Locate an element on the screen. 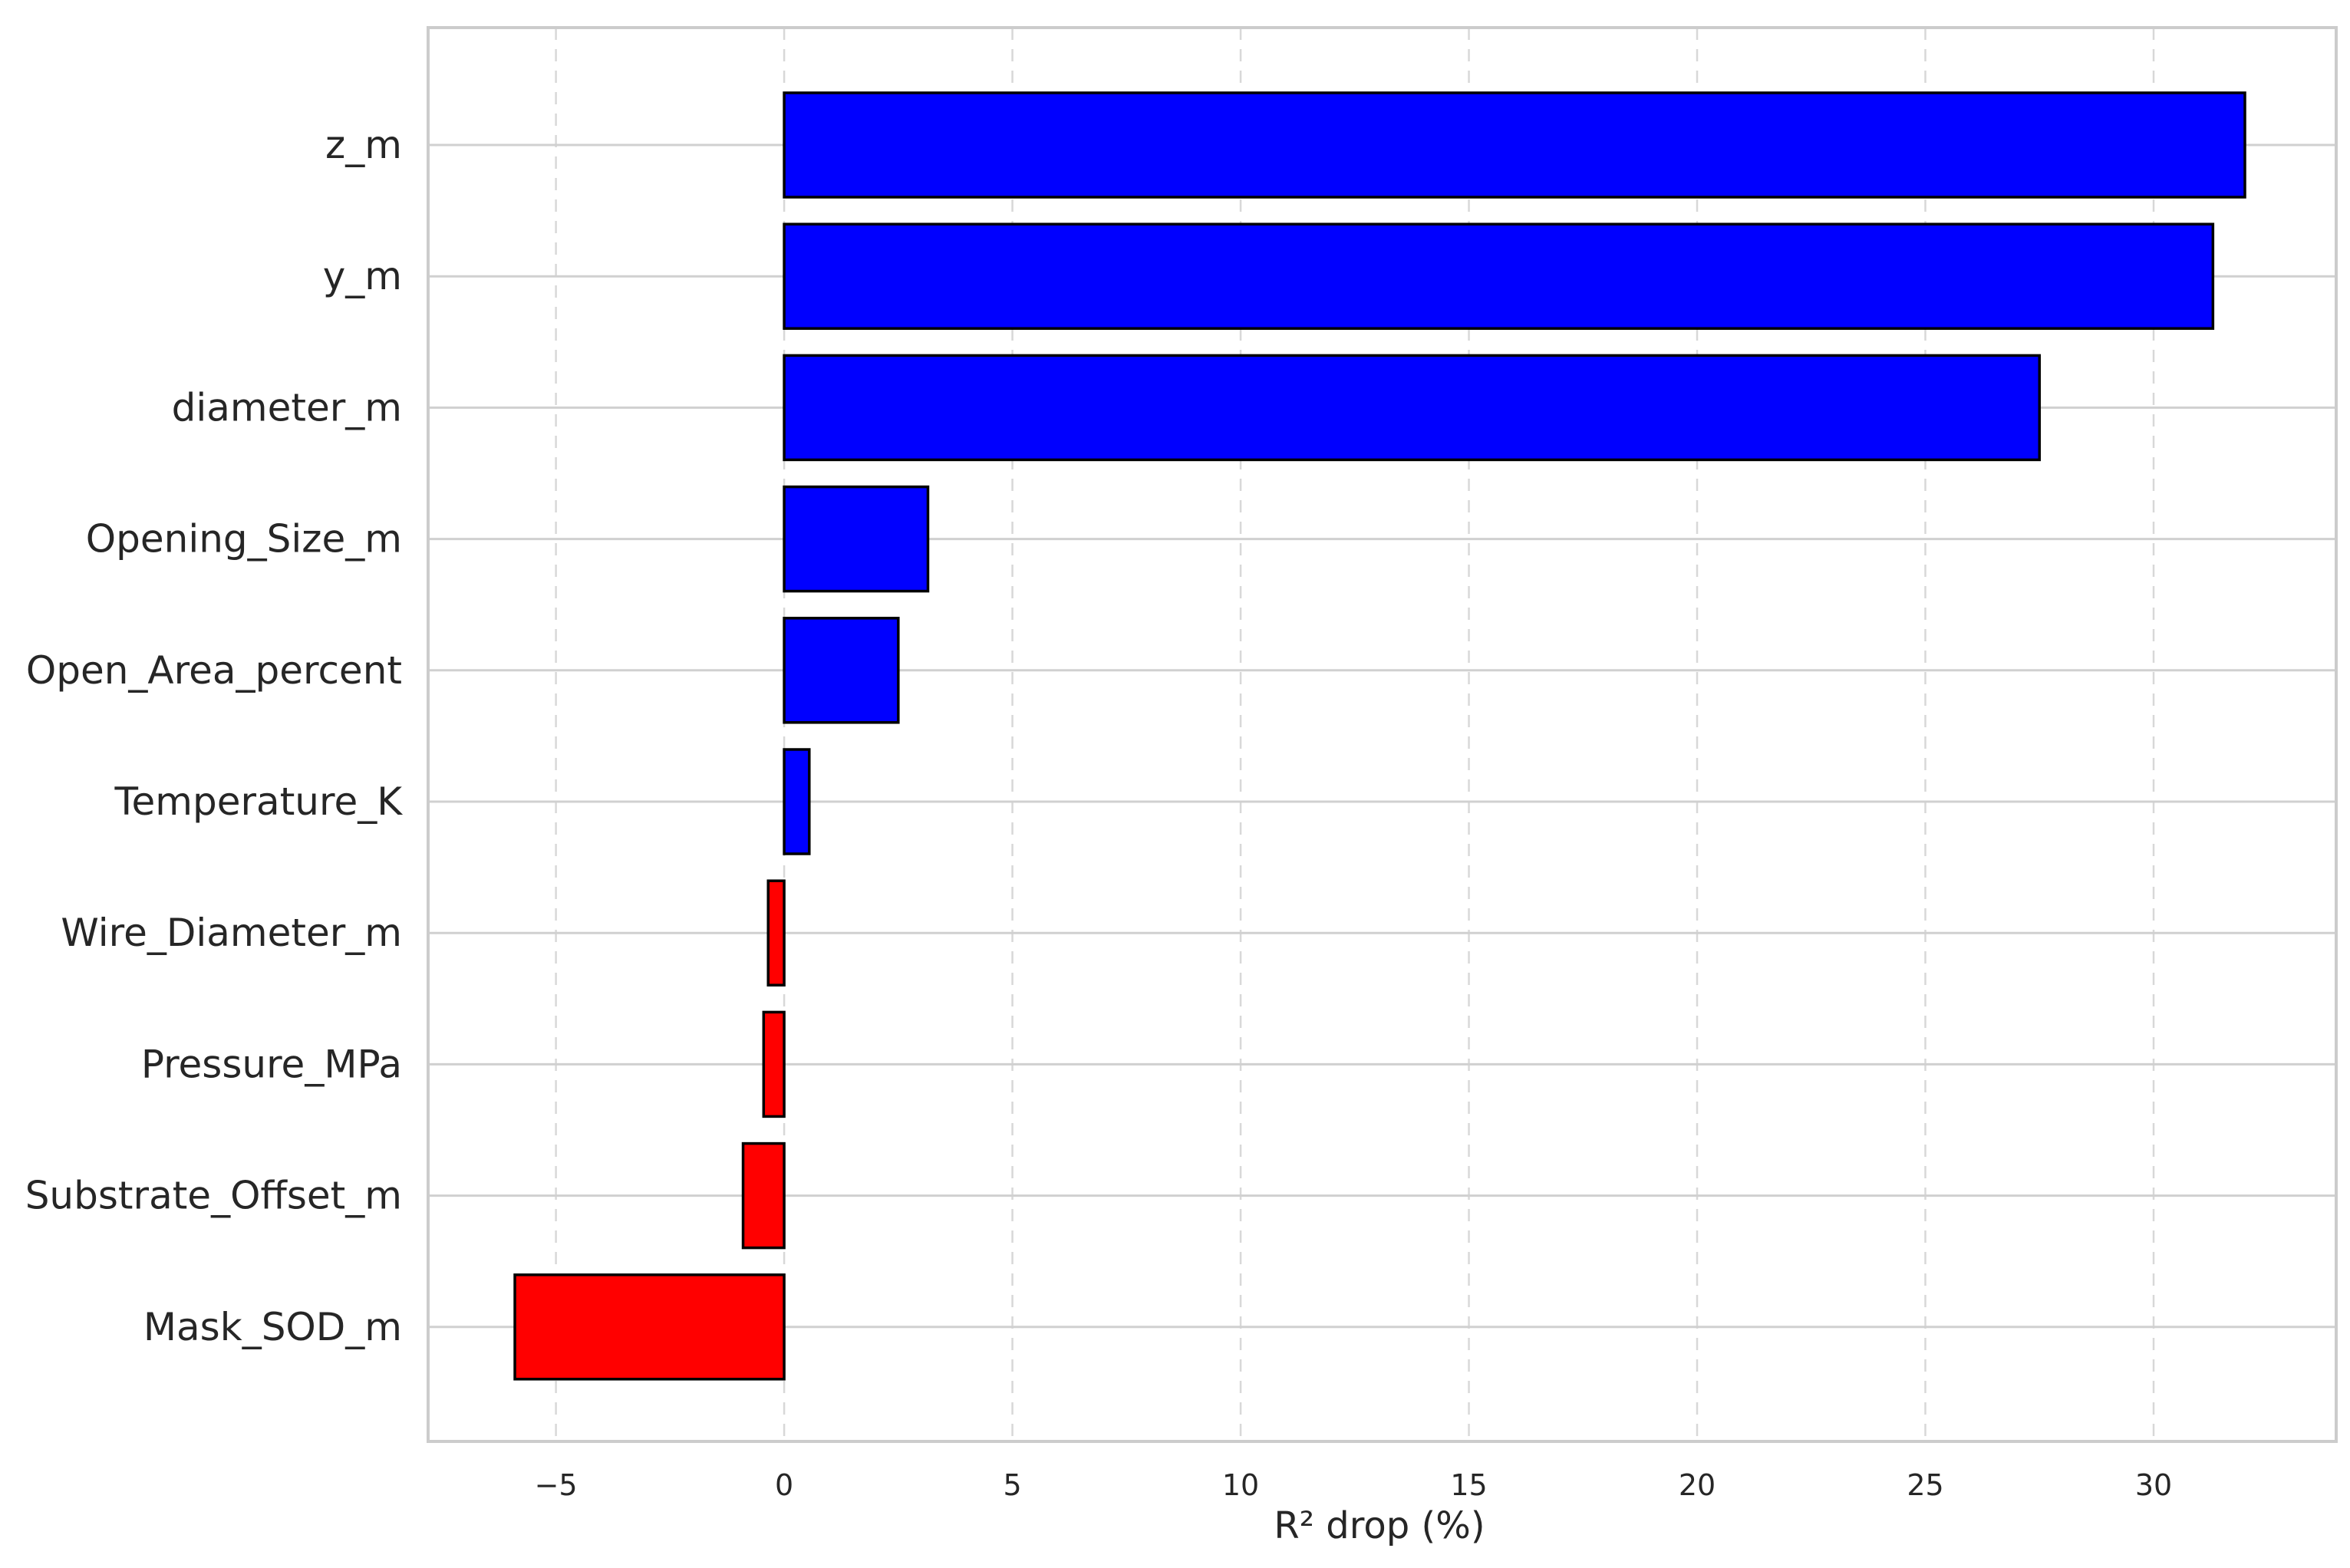 The image size is (2350, 1568). bar-pressure-mpa is located at coordinates (774, 1064).